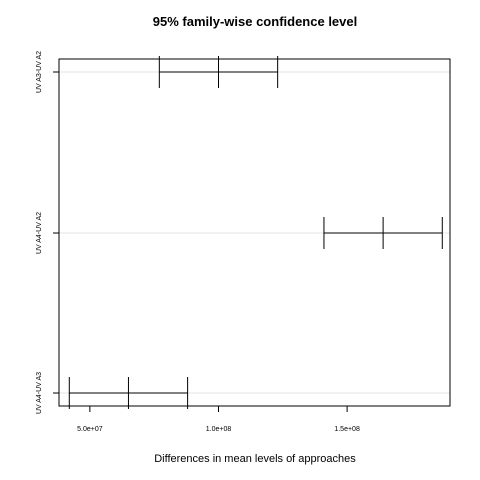  I want to click on x-axis-label: Differences in mean levels of approaches, so click(255, 459).